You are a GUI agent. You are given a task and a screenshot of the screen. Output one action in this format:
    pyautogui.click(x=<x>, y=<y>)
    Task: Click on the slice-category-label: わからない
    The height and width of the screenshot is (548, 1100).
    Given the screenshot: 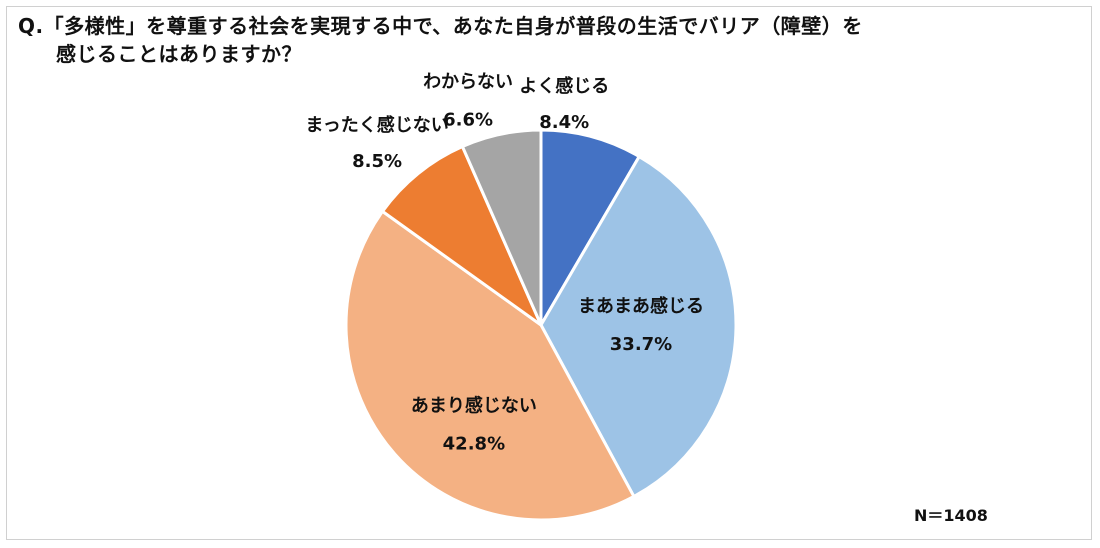 What is the action you would take?
    pyautogui.click(x=468, y=82)
    